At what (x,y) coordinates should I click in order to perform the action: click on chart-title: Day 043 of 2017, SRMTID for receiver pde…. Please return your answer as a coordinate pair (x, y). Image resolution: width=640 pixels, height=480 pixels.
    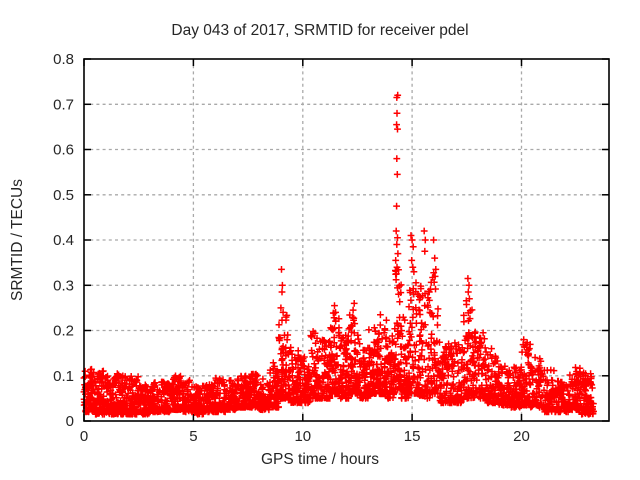
    Looking at the image, I should click on (320, 30).